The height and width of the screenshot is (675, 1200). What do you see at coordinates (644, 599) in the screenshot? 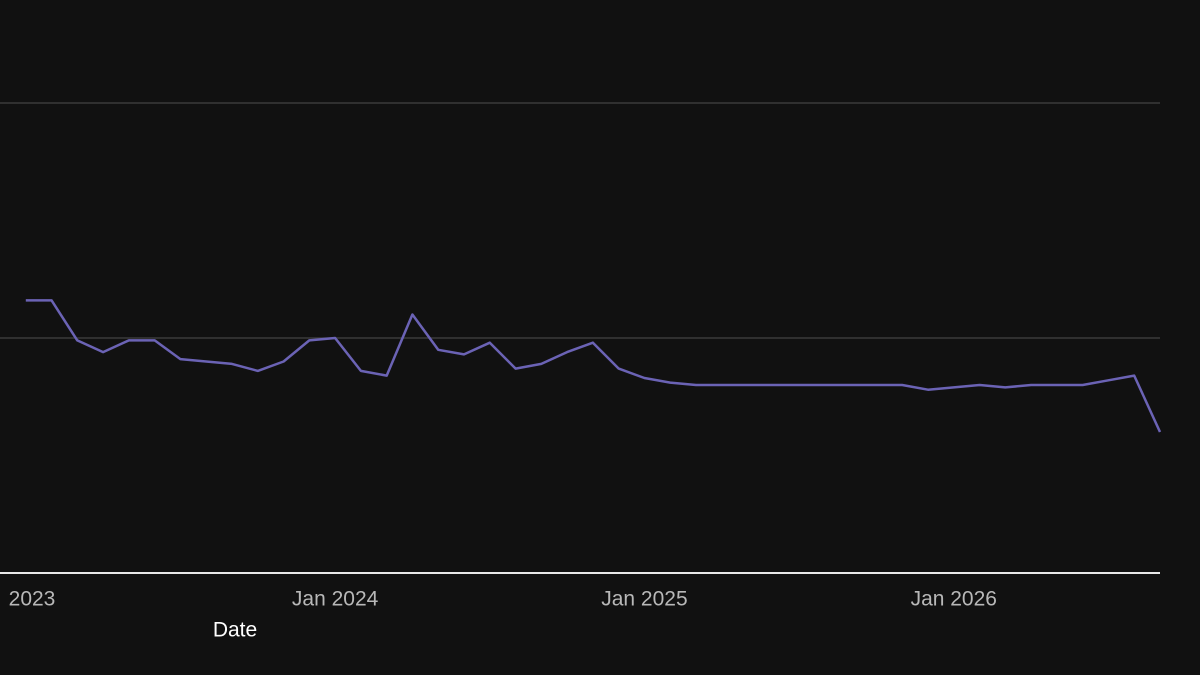
I see `x-tick-label: Jan 2025` at bounding box center [644, 599].